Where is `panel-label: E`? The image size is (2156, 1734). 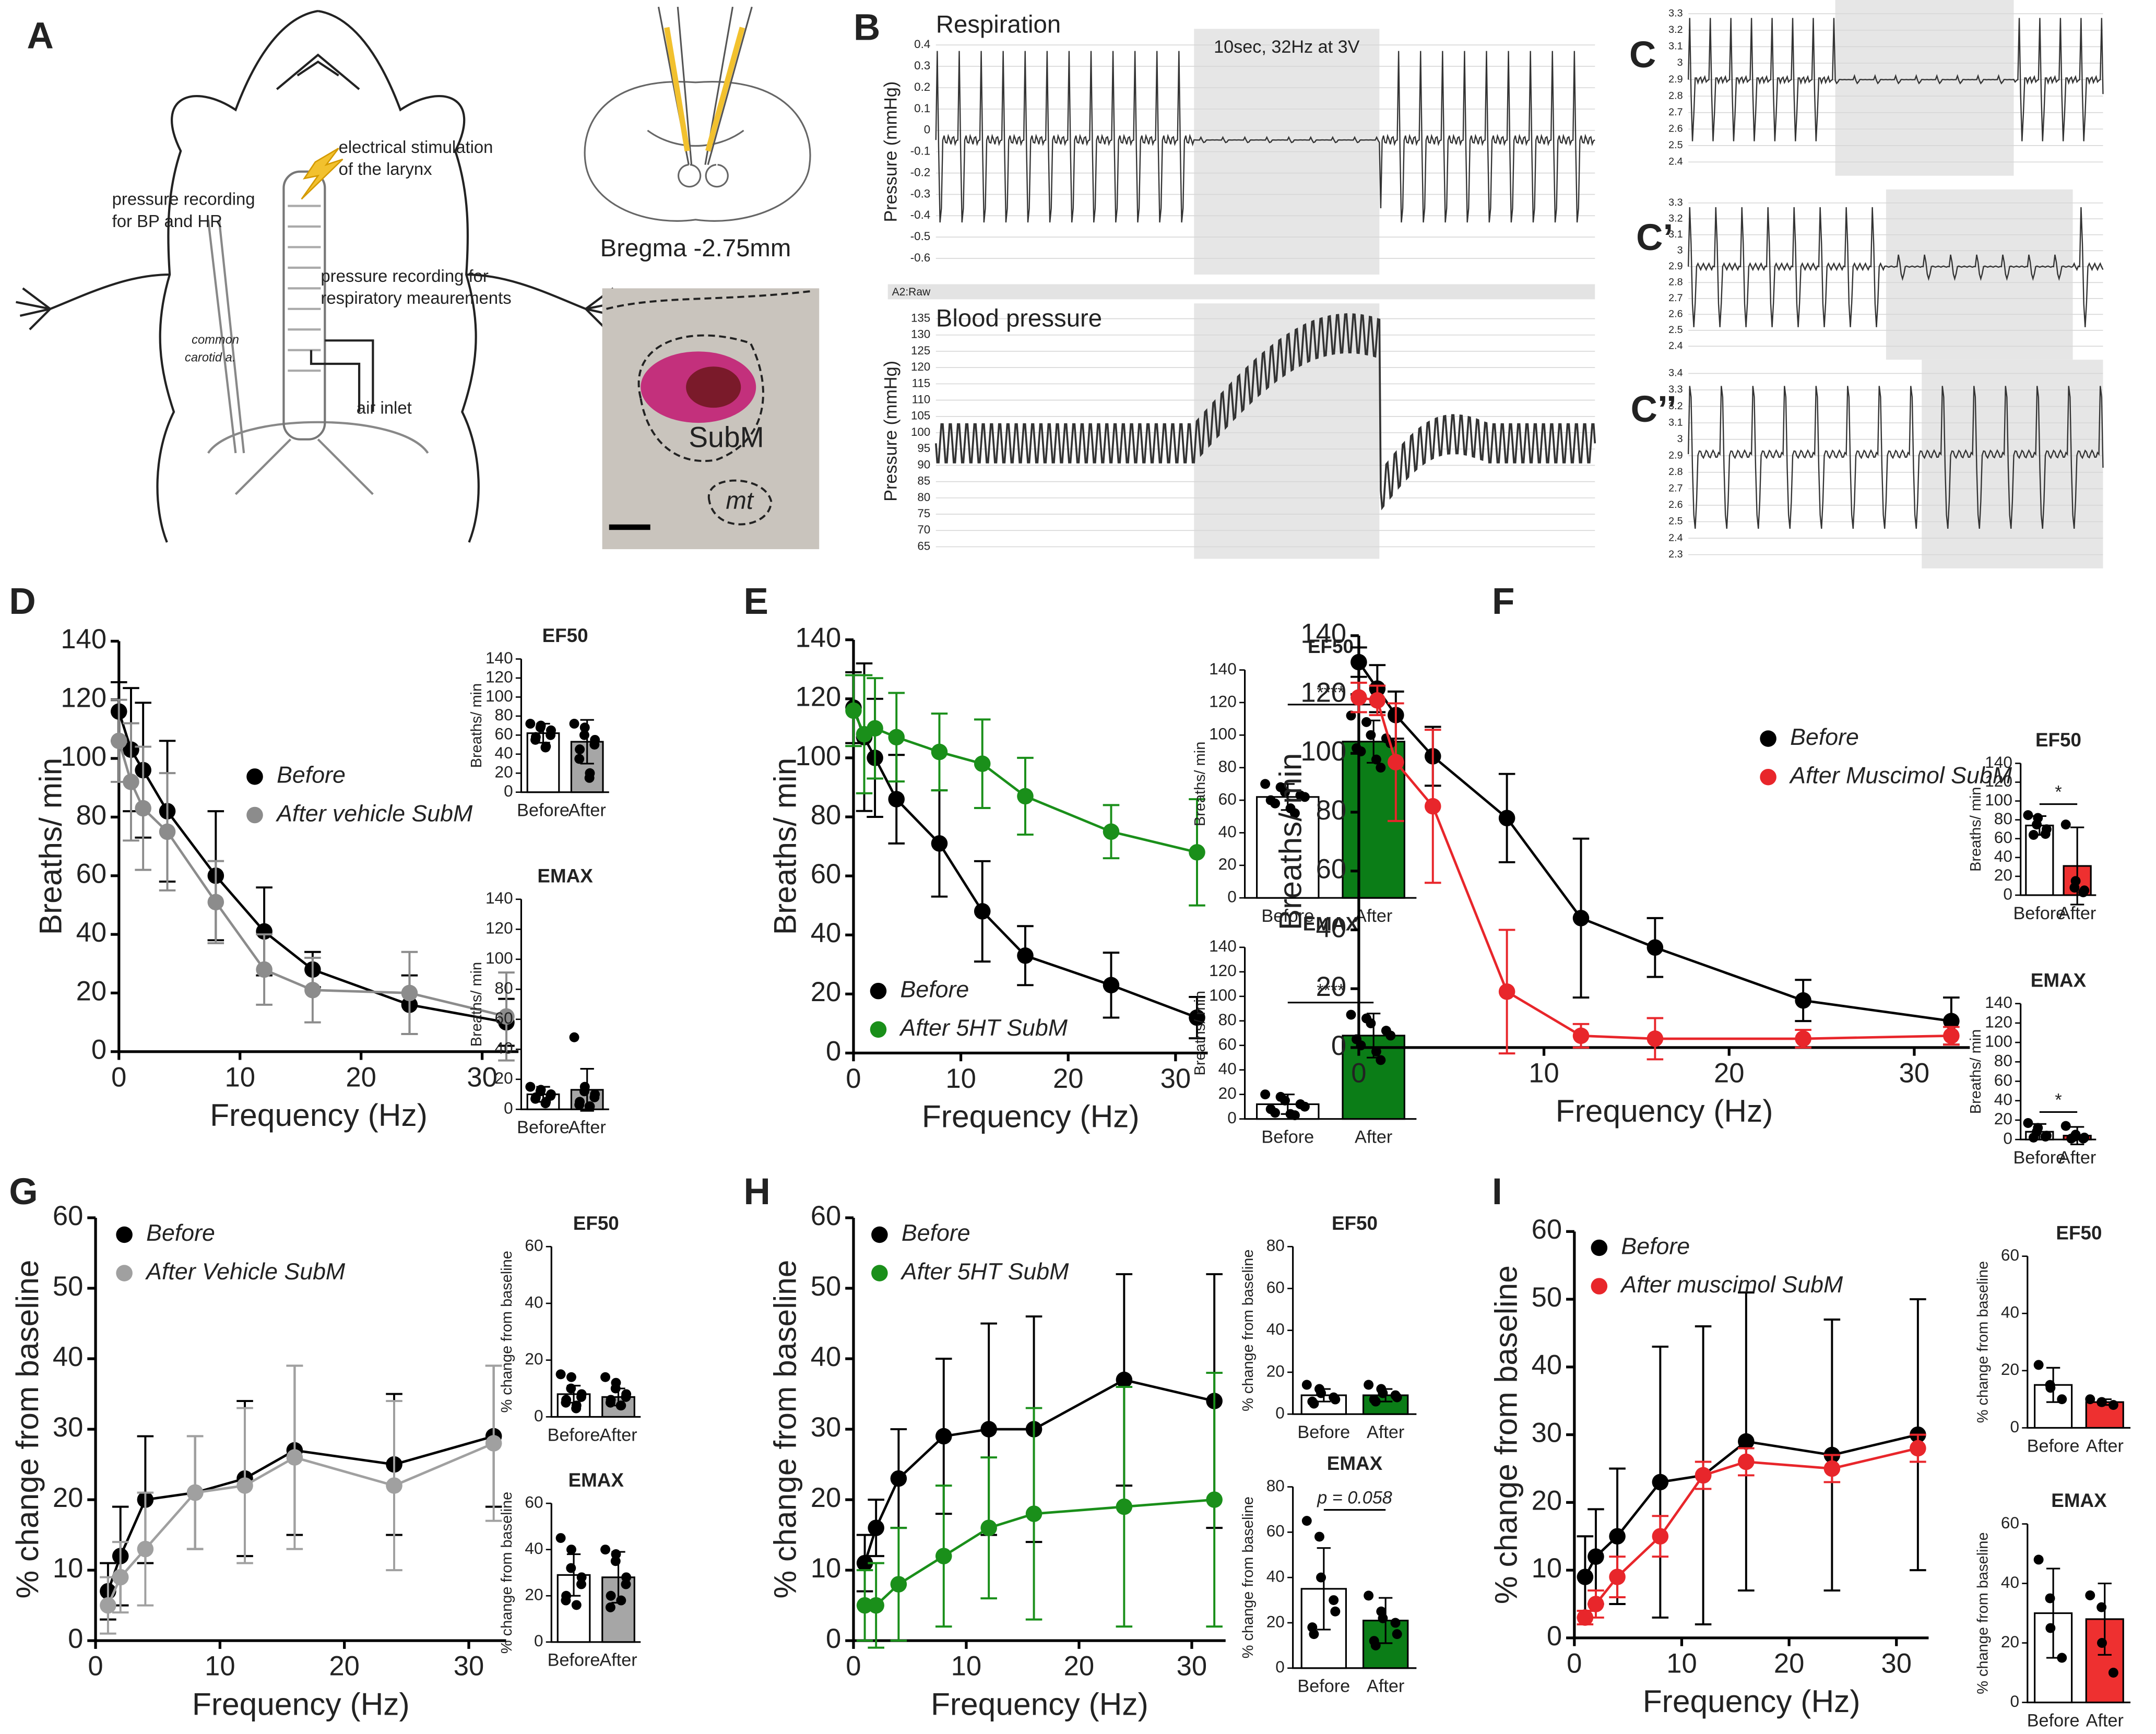 panel-label: E is located at coordinates (756, 601).